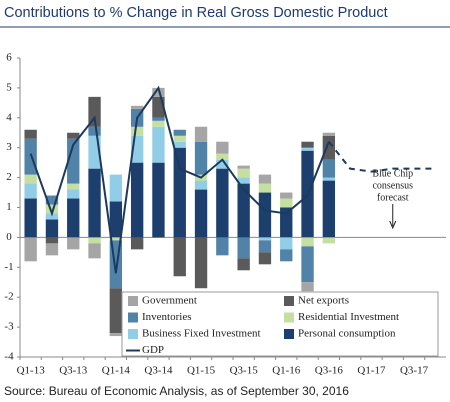 The height and width of the screenshot is (402, 450). I want to click on y-tick-label: 6, so click(9, 58).